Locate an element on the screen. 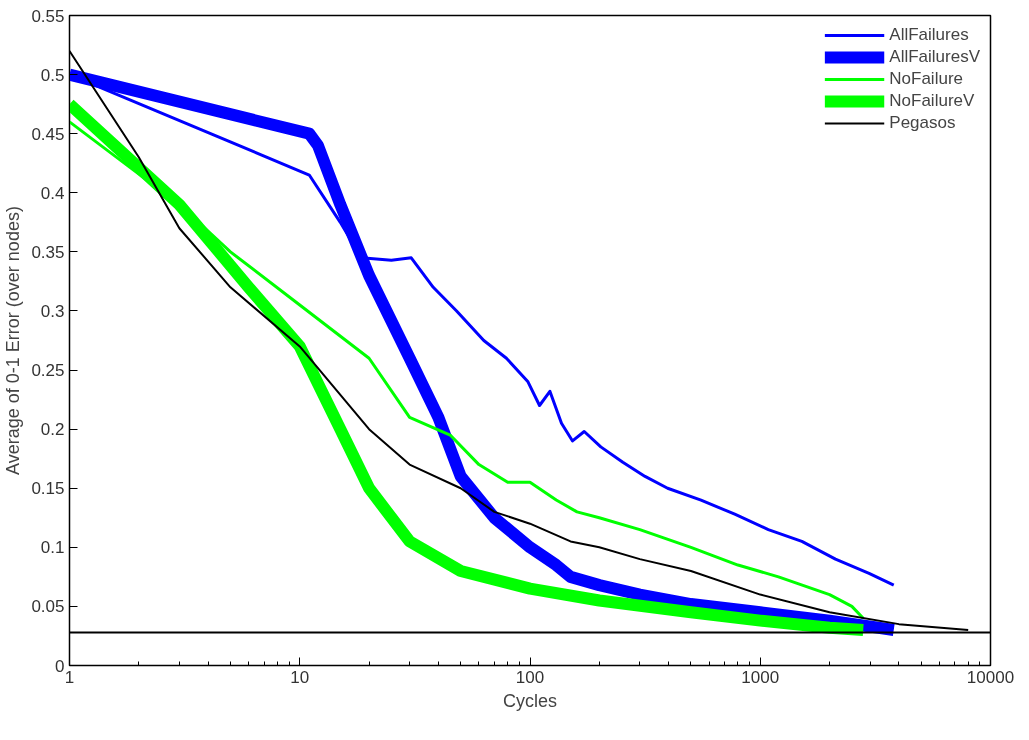 This screenshot has width=1029, height=740. legend-label: NoFailureV is located at coordinates (932, 101).